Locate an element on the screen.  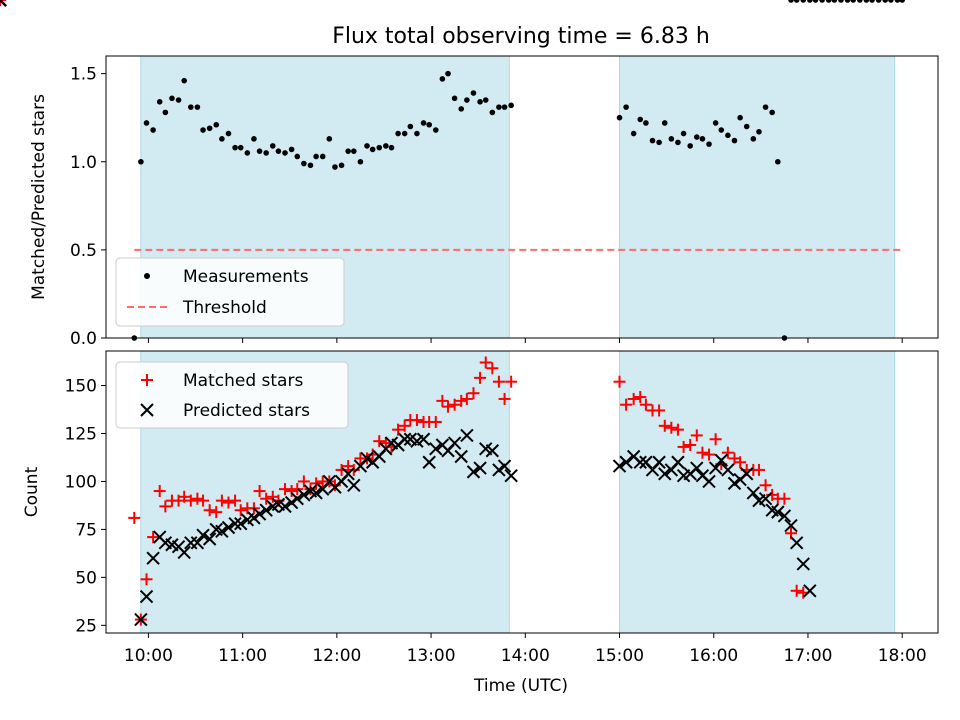
legend-threshold-label: Threshold is located at coordinates (224, 308).